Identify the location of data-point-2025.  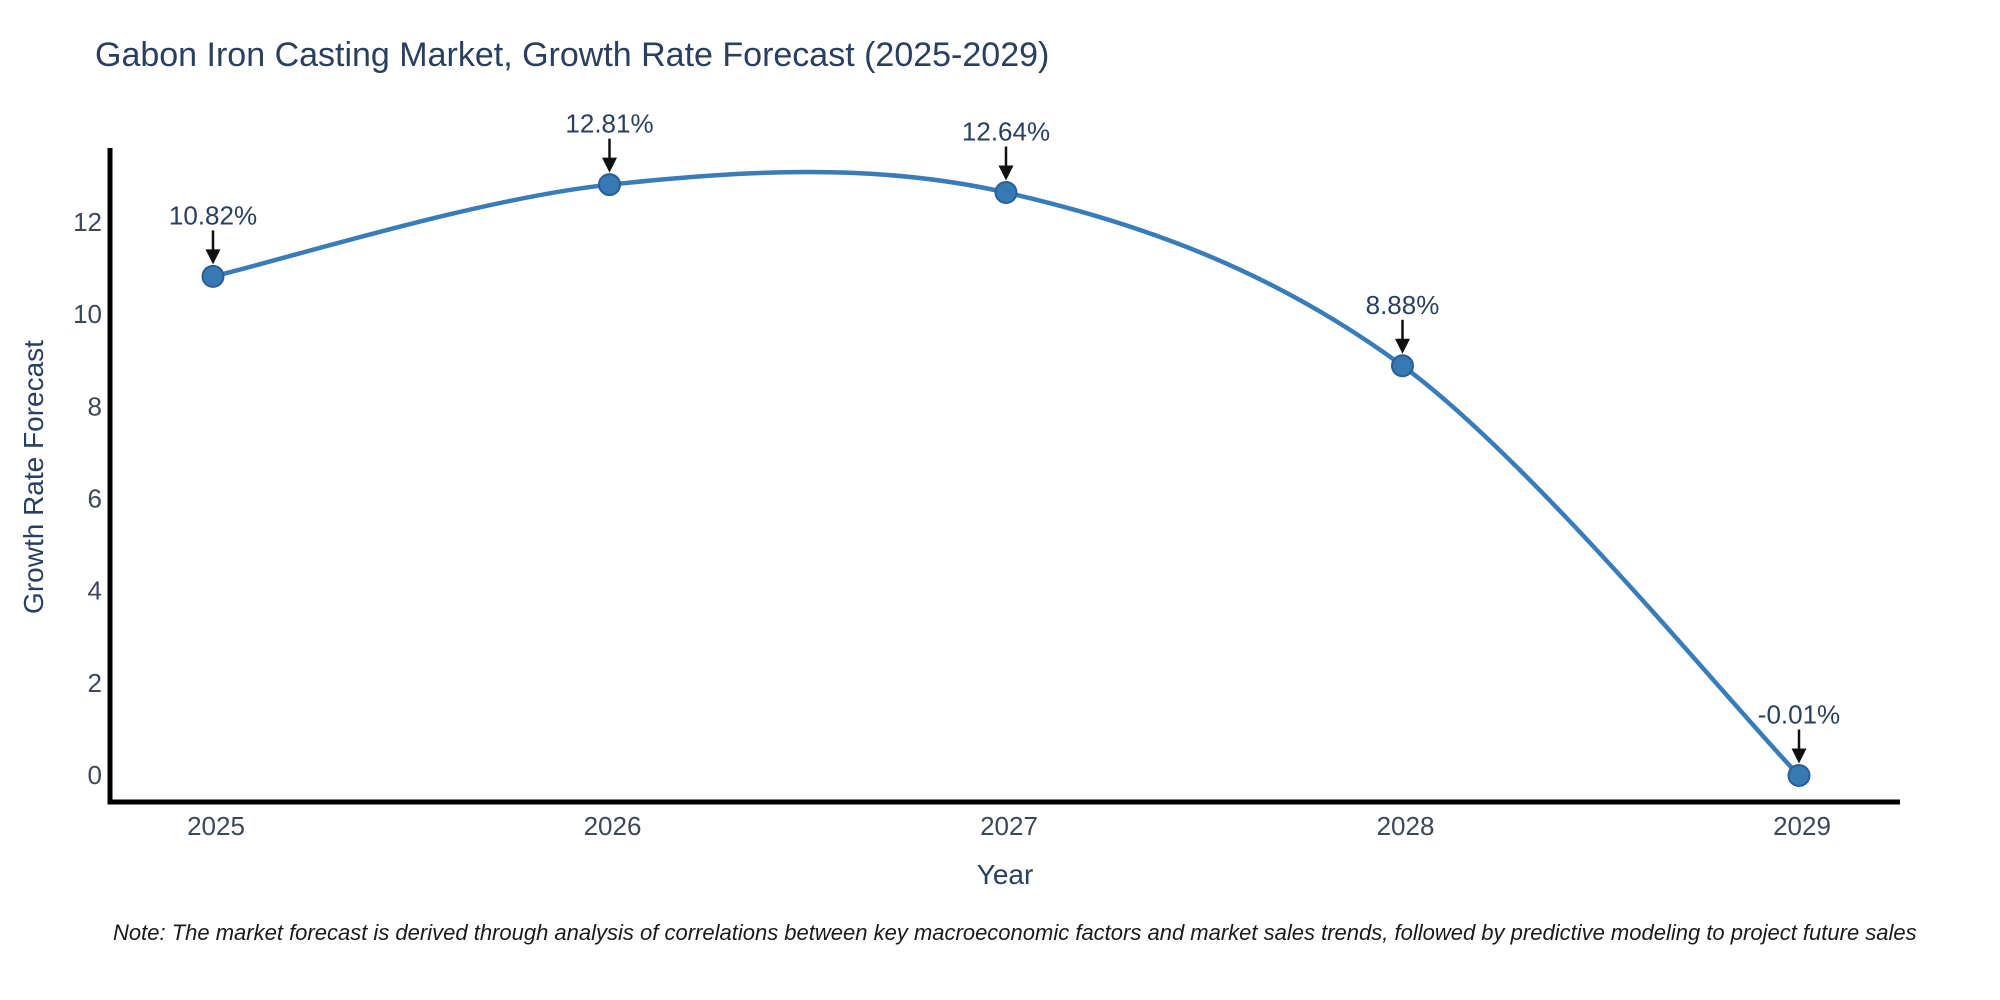
(213, 276).